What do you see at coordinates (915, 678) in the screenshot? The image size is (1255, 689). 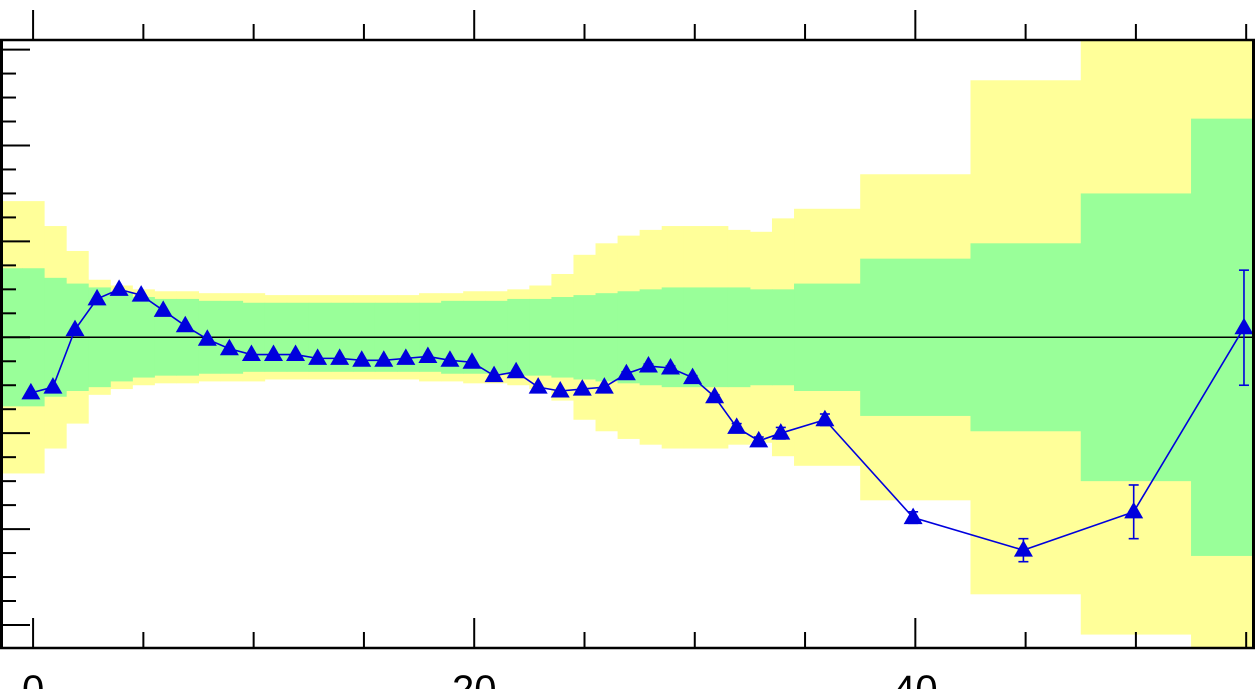 I see `x-tick-label: 40` at bounding box center [915, 678].